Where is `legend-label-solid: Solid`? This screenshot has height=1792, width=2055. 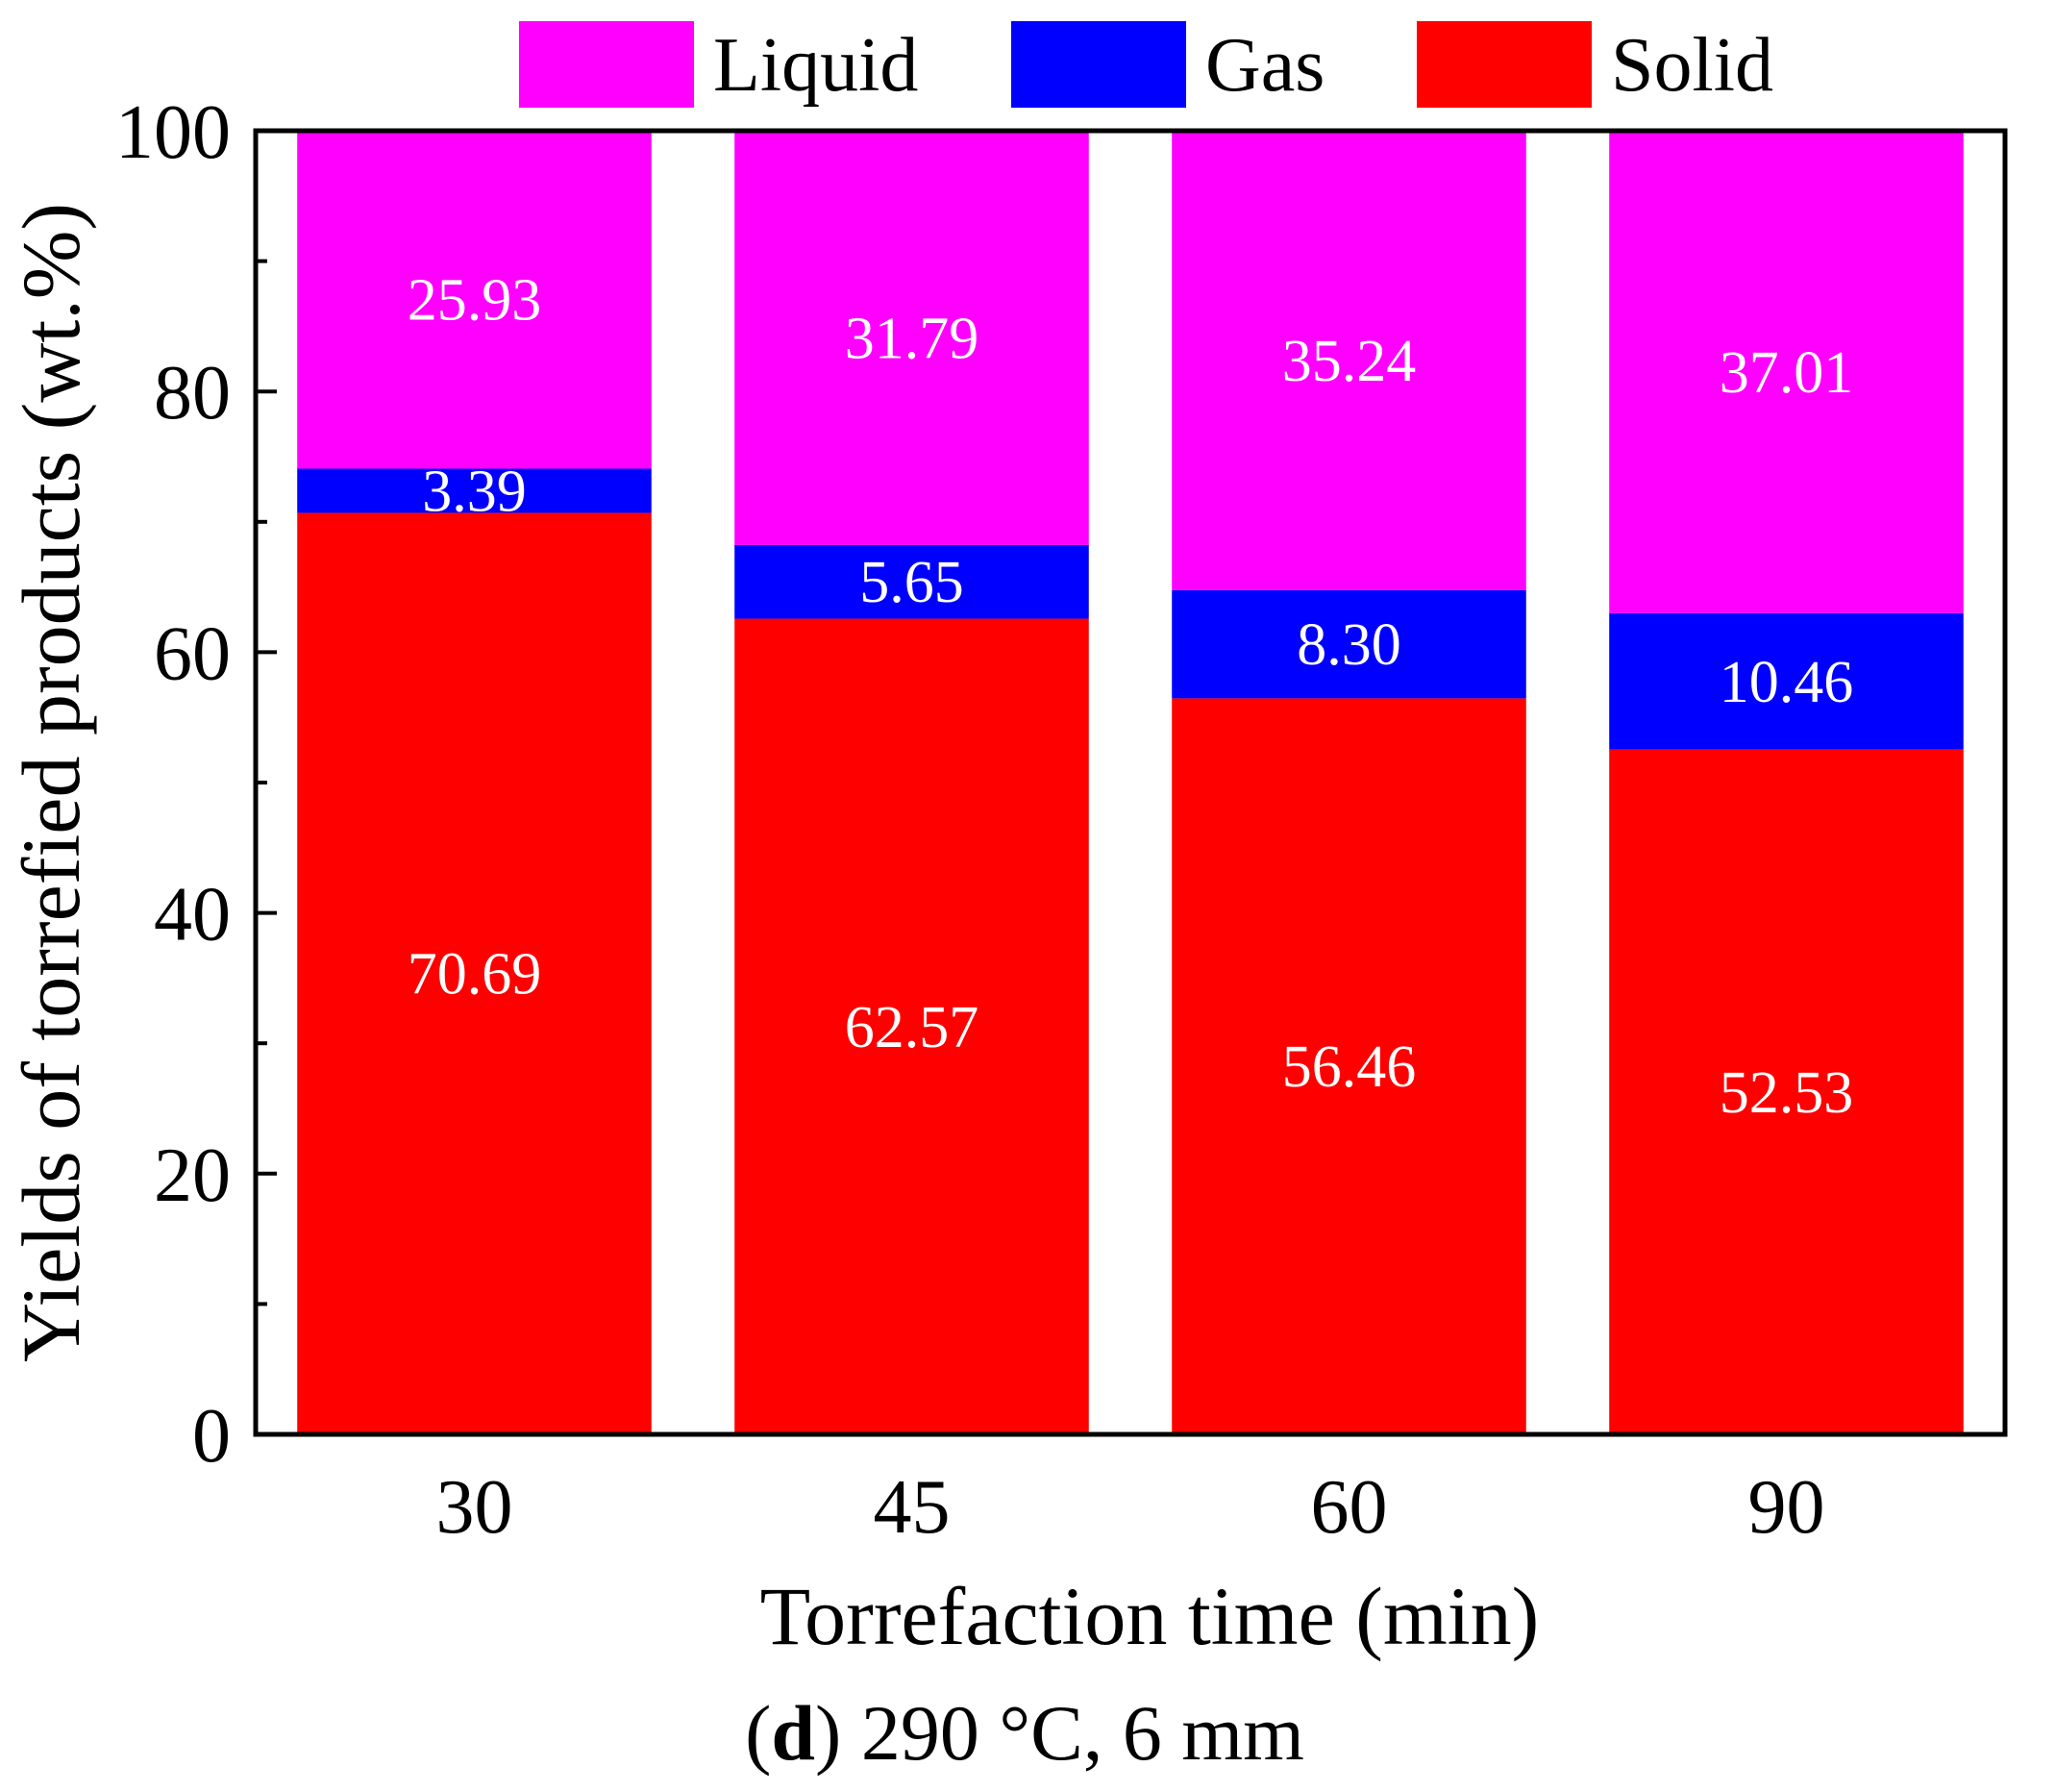
legend-label-solid: Solid is located at coordinates (1692, 65).